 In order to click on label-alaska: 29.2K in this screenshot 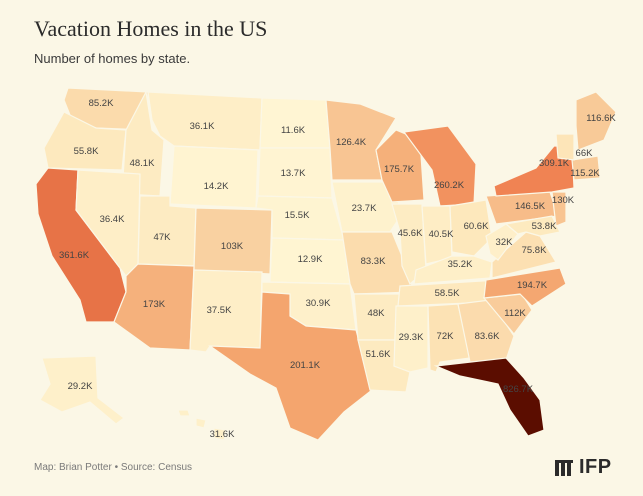, I will do `click(80, 386)`.